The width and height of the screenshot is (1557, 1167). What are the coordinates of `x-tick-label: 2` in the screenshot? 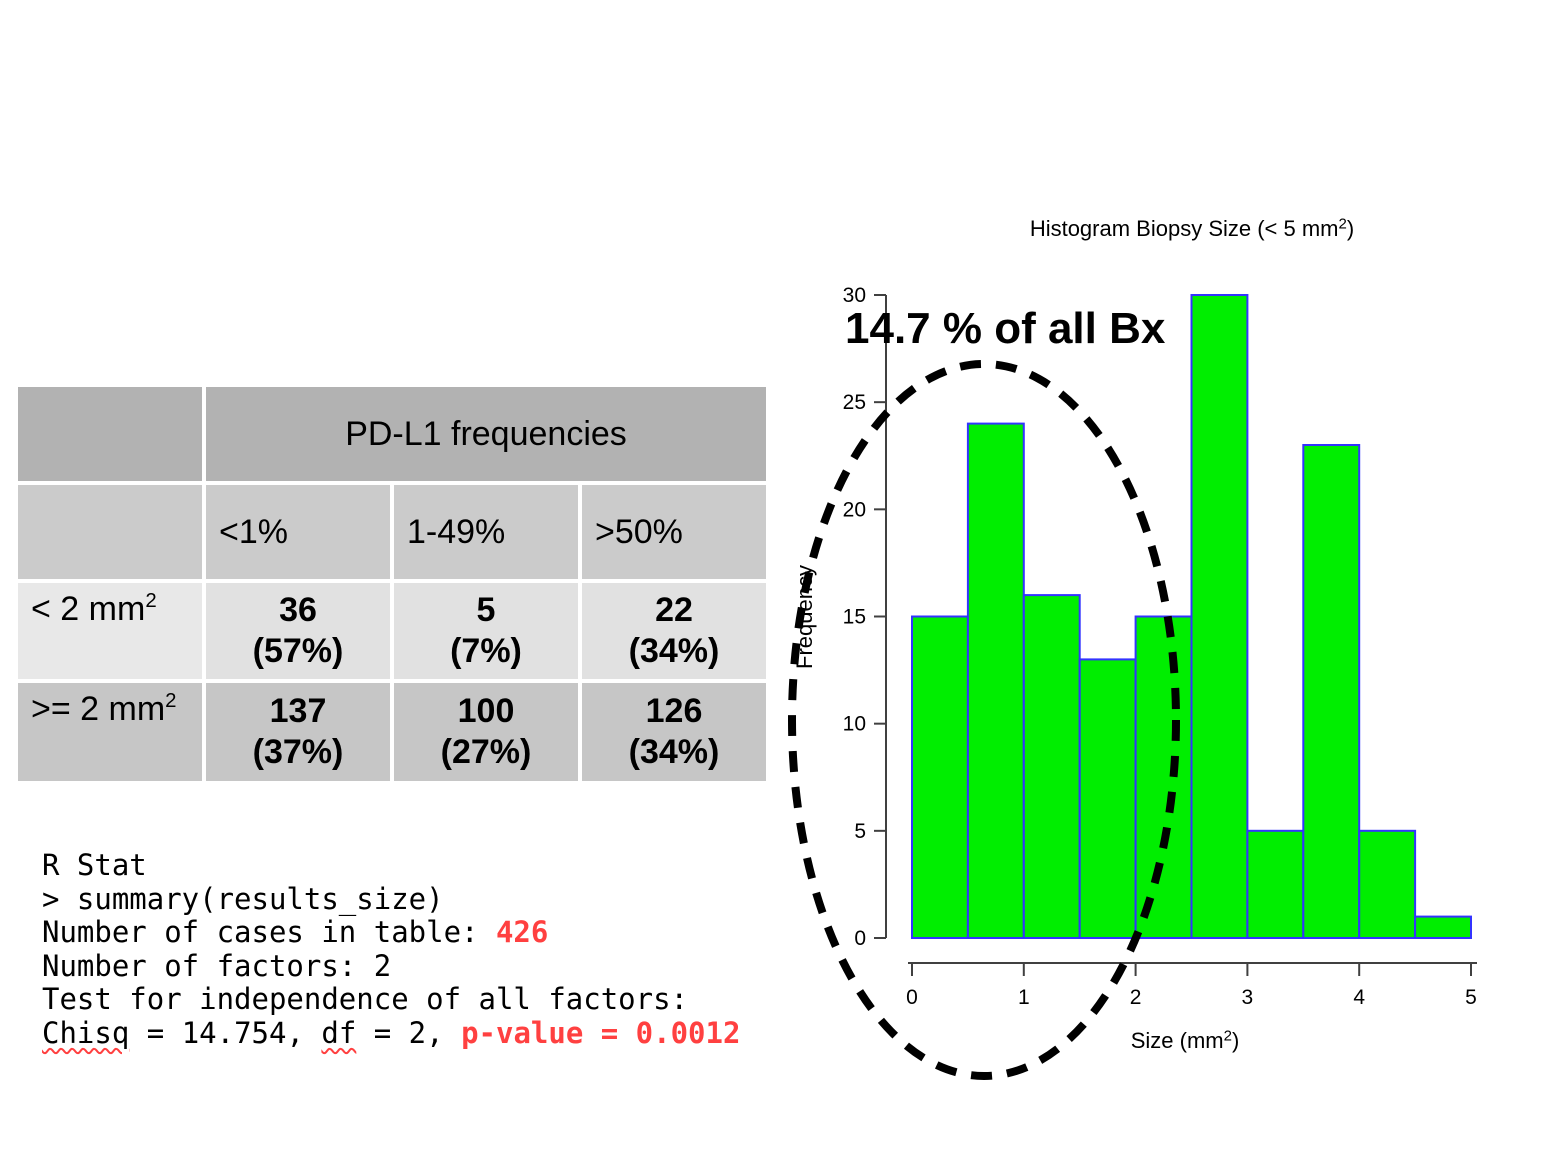 It's located at (1136, 997).